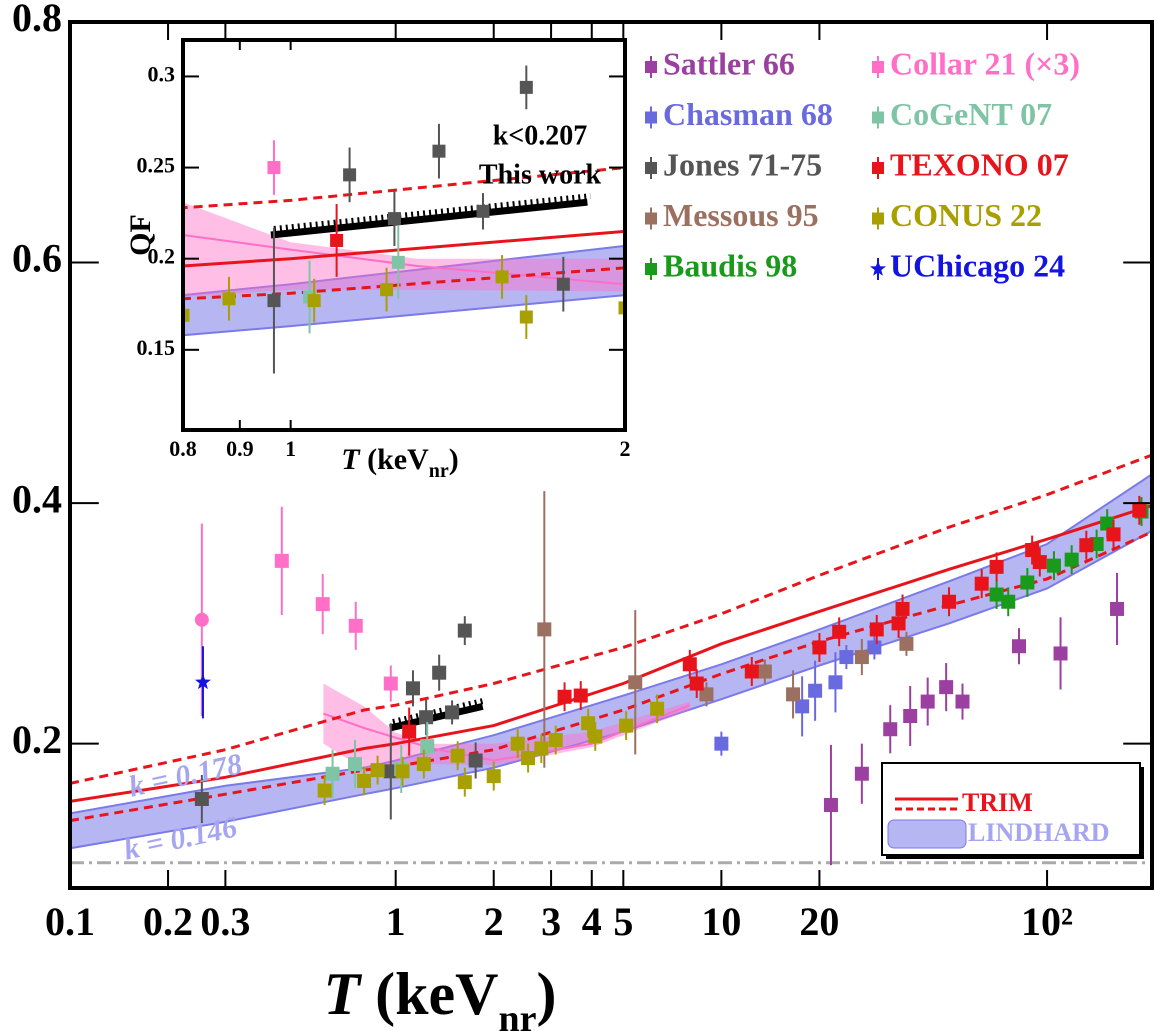 The image size is (1155, 1031). What do you see at coordinates (432, 212) in the screenshot?
I see `this-work-hatch` at bounding box center [432, 212].